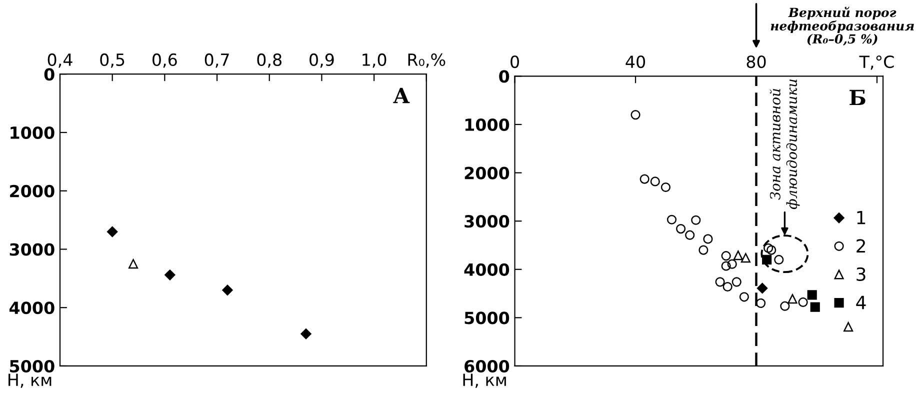 The width and height of the screenshot is (916, 414). Describe the element at coordinates (487, 366) in the screenshot. I see `y-tick-label: 6000` at that location.